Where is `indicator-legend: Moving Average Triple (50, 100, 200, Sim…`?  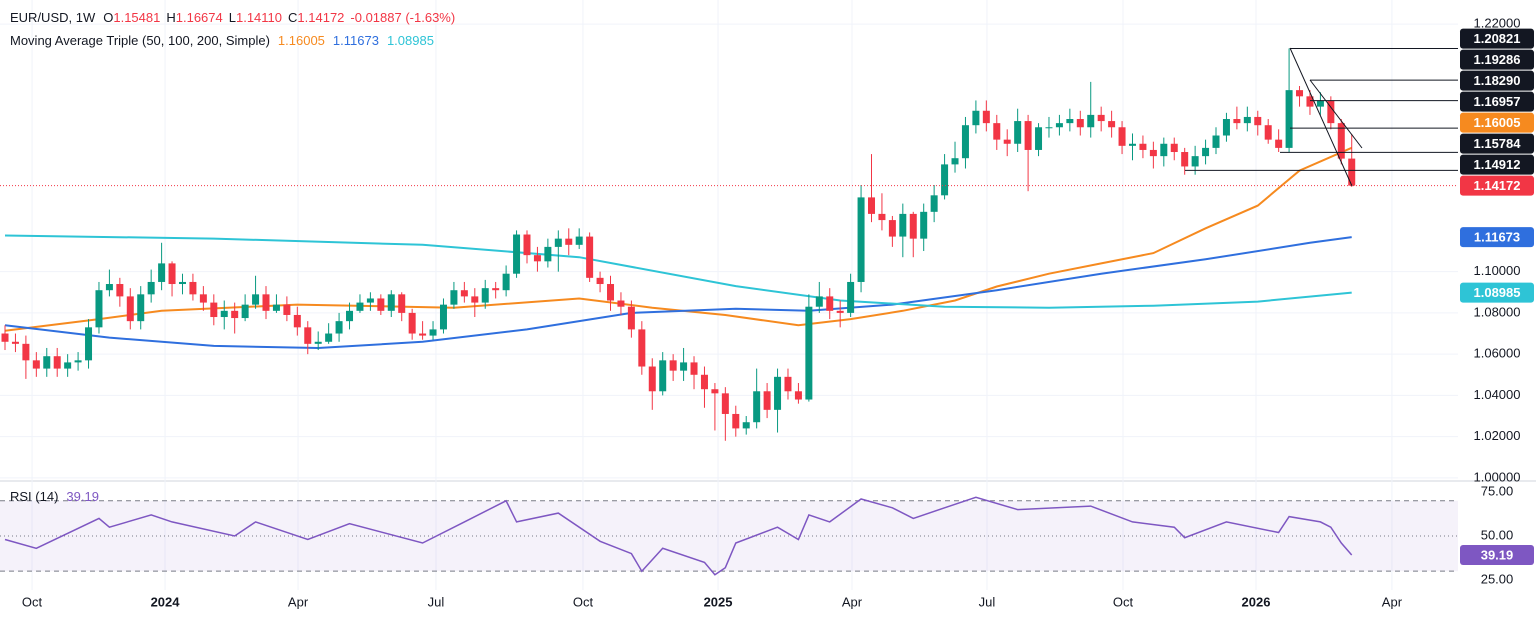
indicator-legend: Moving Average Triple (50, 100, 200, Sim… is located at coordinates (222, 40).